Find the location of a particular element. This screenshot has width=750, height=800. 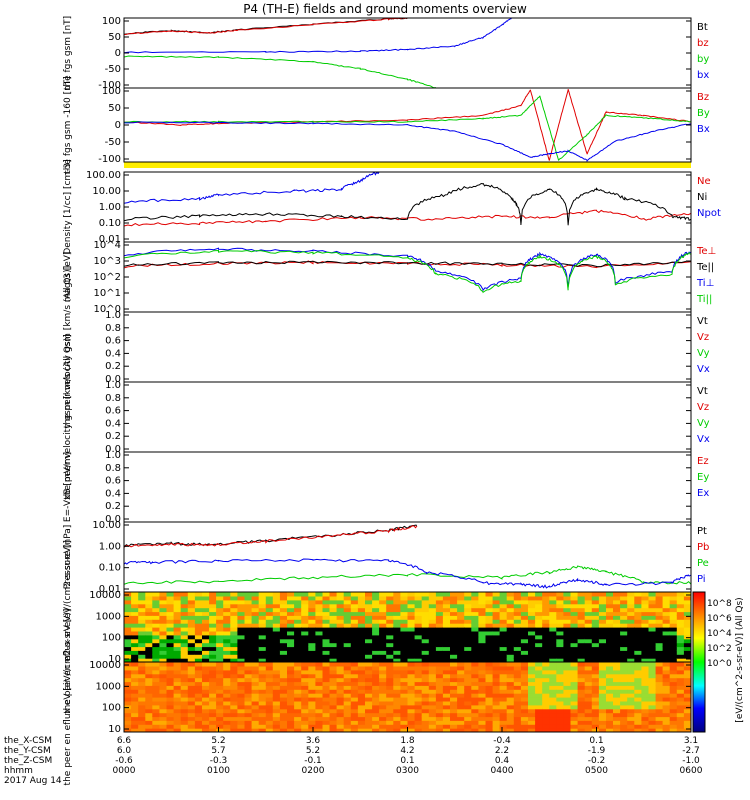

ytick-label: 0.10 is located at coordinates (110, 568).